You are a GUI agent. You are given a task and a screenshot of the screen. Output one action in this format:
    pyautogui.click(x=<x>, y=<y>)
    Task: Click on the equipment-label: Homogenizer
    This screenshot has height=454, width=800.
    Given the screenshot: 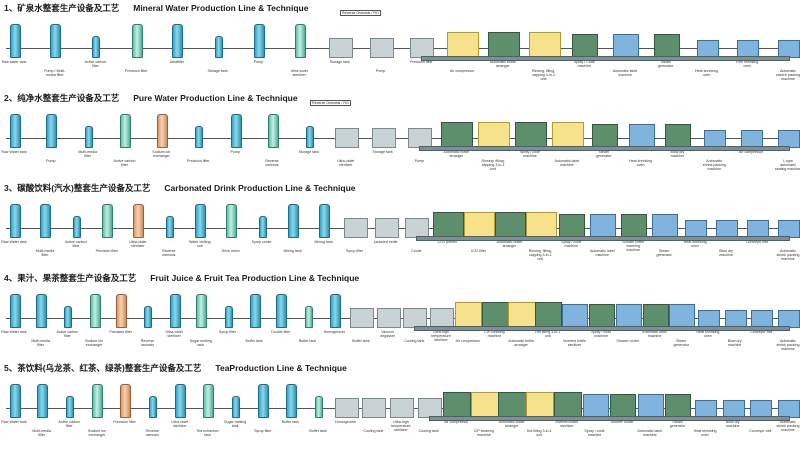 What is the action you would take?
    pyautogui.click(x=346, y=422)
    